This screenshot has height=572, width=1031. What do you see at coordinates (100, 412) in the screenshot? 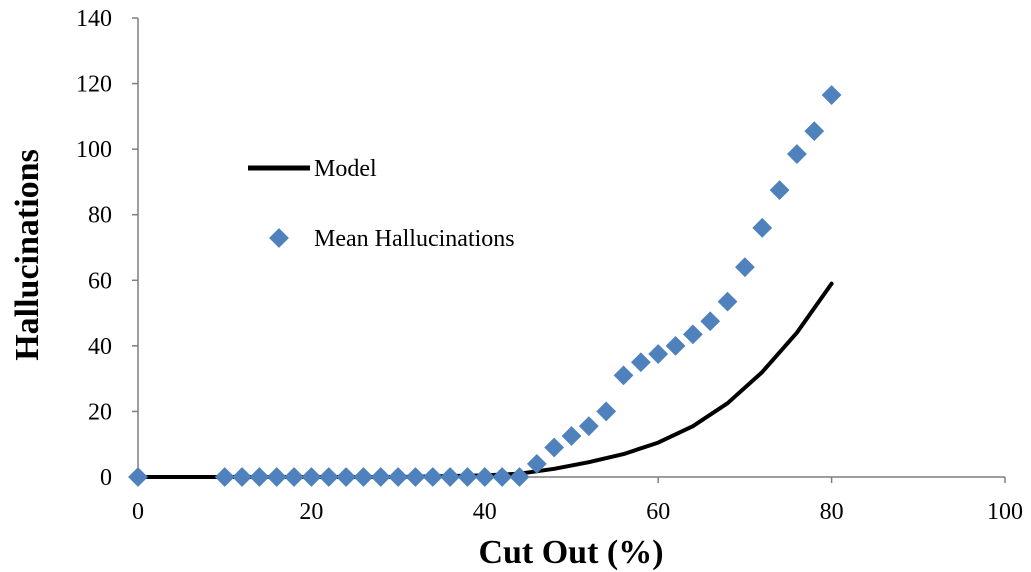
I see `y-tick-label: 20` at bounding box center [100, 412].